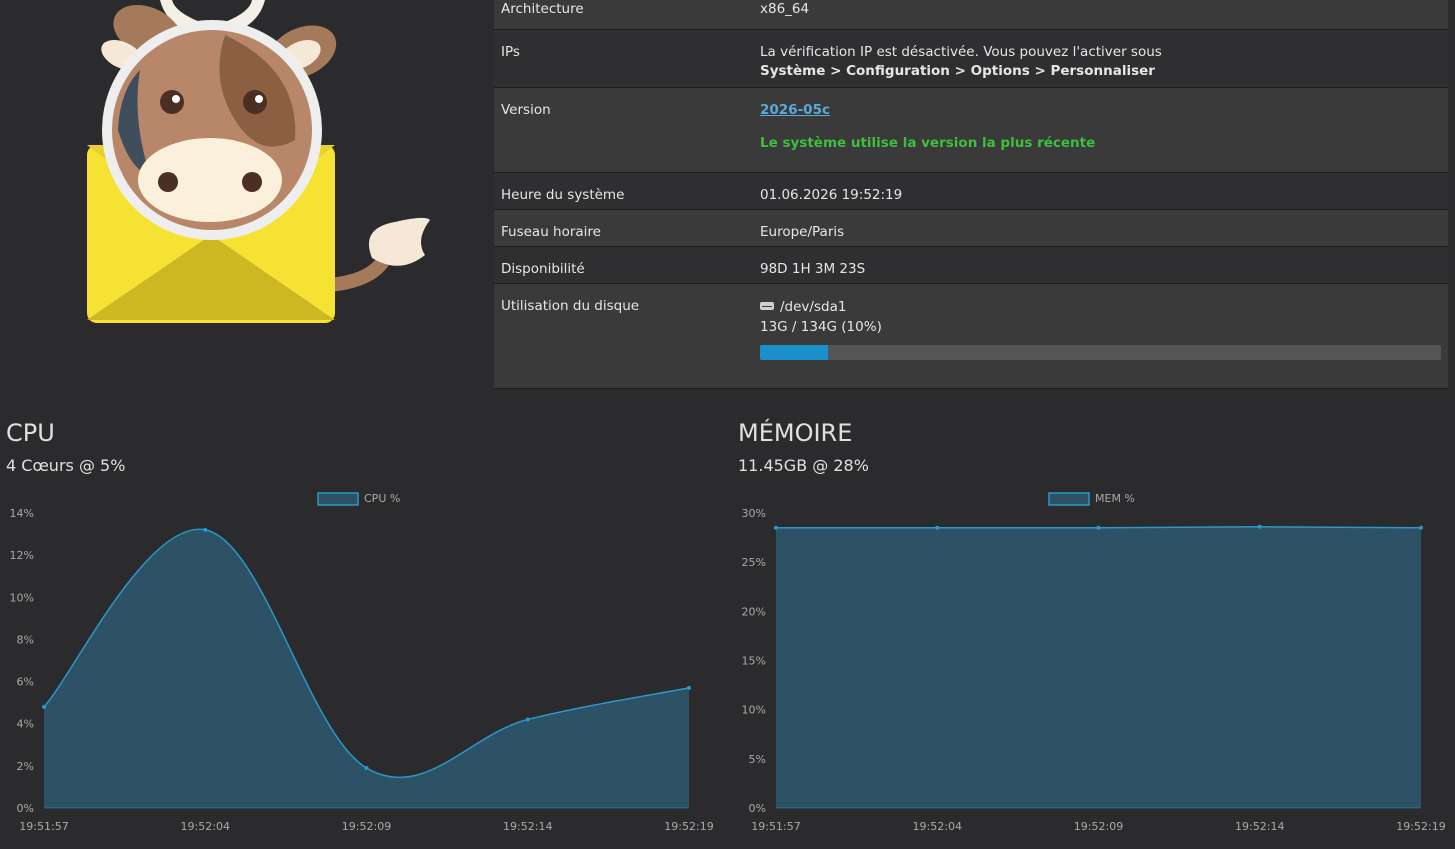 Image resolution: width=1455 pixels, height=849 pixels. Describe the element at coordinates (795, 433) in the screenshot. I see `memory-title: MÉMOIRE` at that location.